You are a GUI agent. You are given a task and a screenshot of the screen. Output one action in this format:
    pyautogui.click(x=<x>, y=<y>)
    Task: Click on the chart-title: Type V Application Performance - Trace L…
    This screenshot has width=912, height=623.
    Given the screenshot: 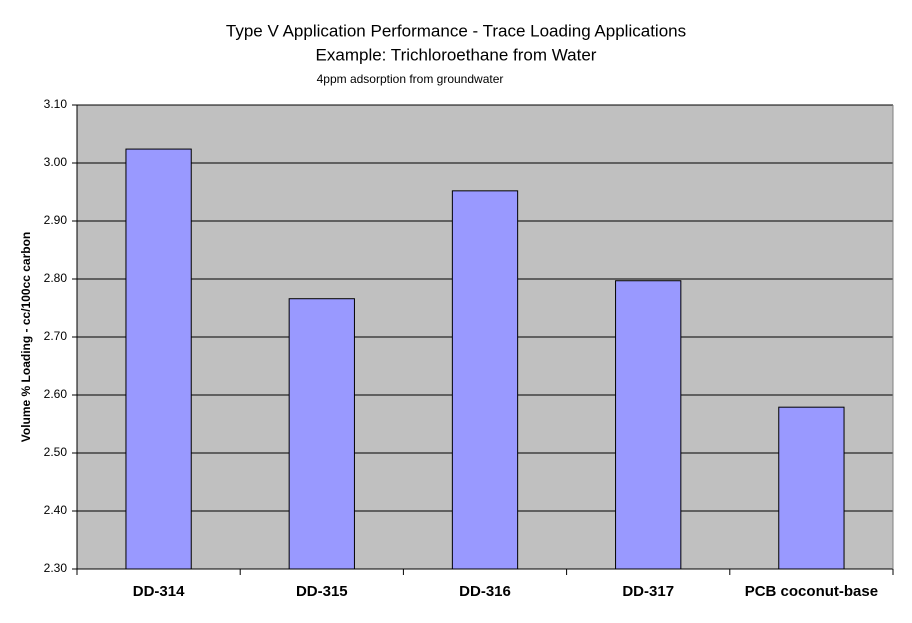 What is the action you would take?
    pyautogui.click(x=456, y=30)
    